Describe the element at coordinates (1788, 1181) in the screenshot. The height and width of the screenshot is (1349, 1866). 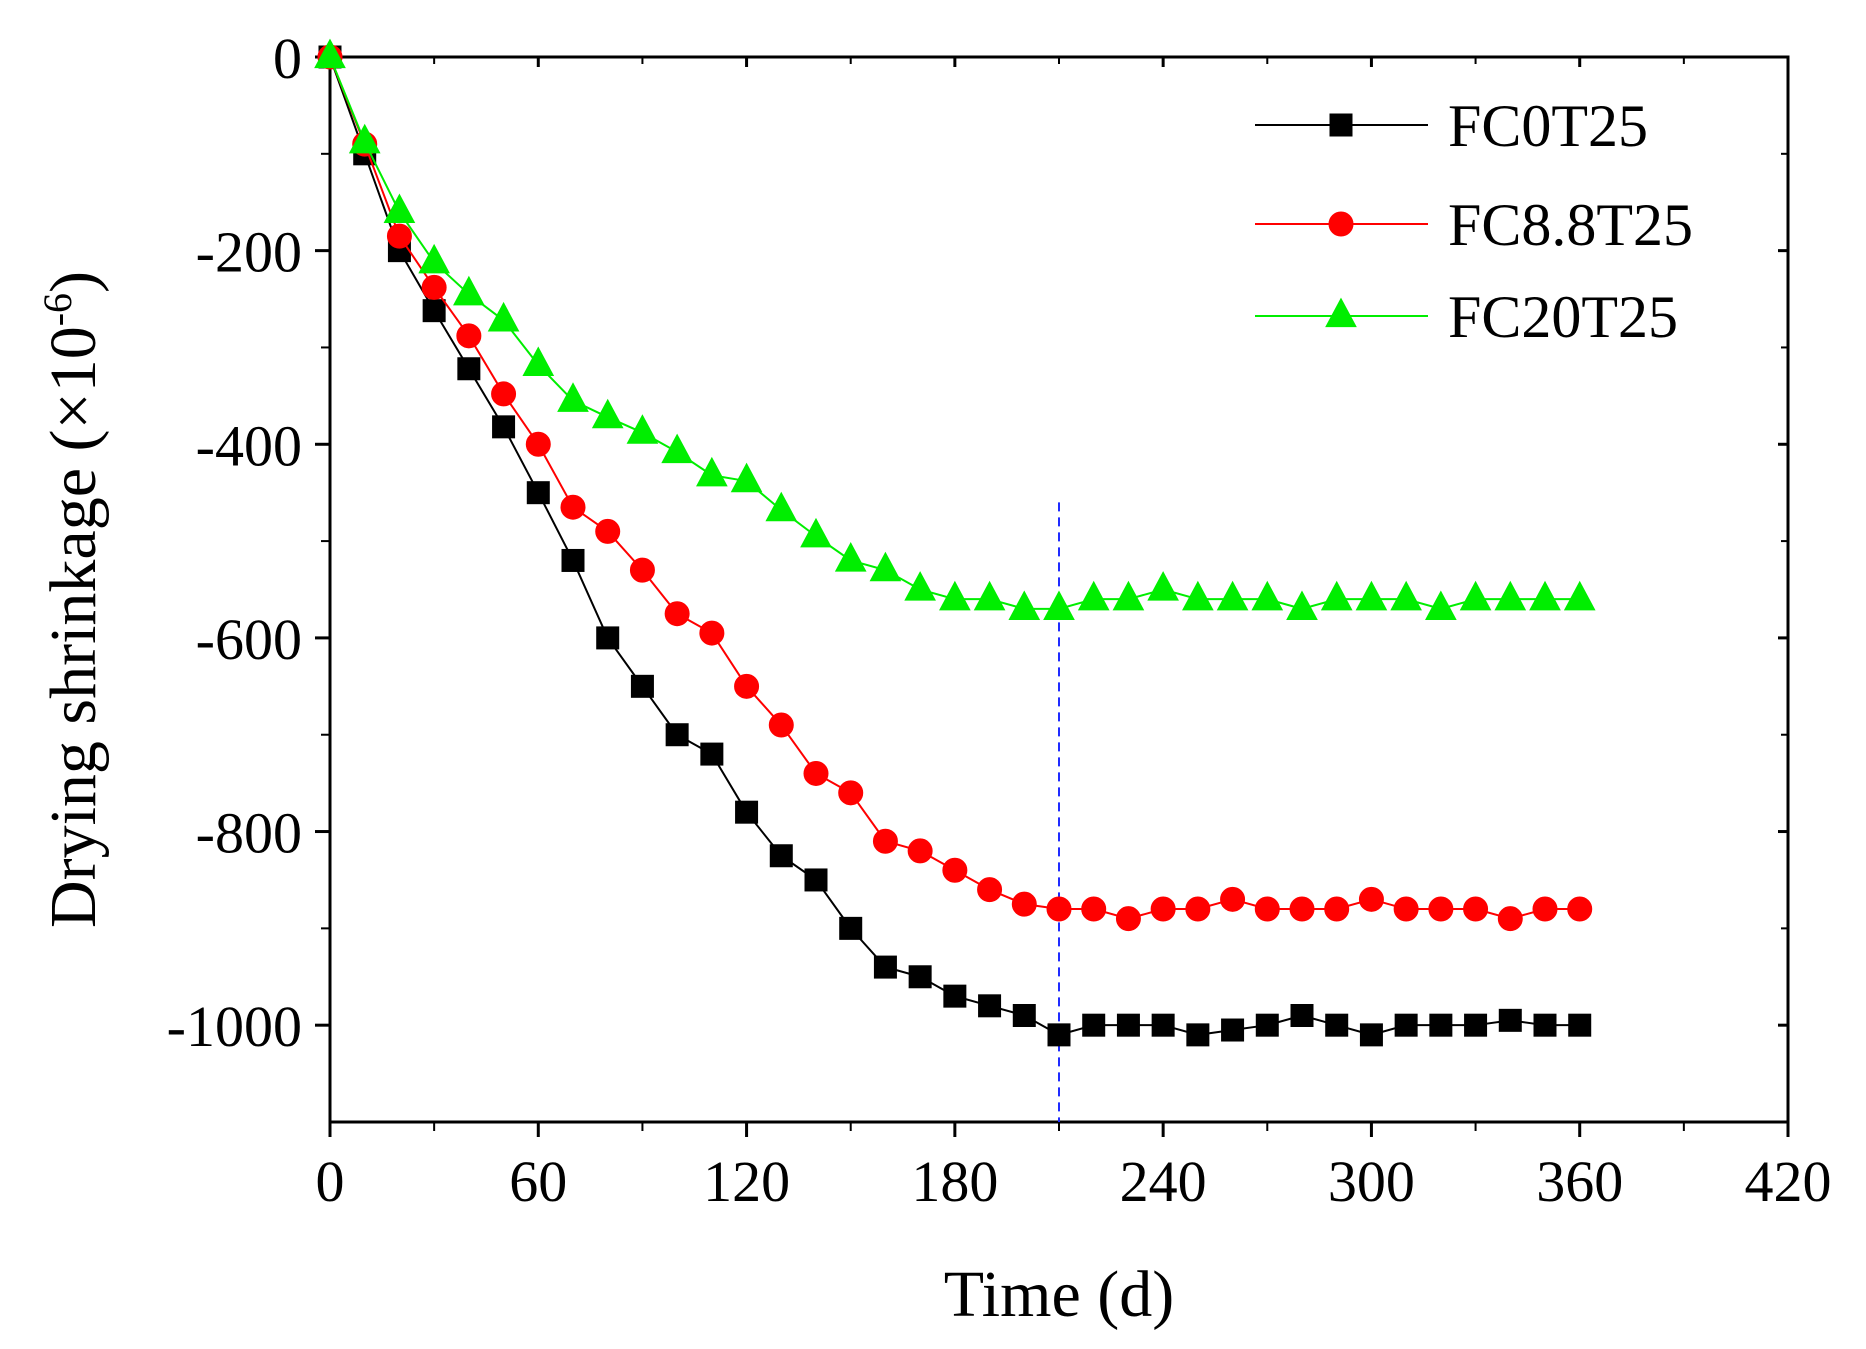
I see `x-tick-label: 420` at that location.